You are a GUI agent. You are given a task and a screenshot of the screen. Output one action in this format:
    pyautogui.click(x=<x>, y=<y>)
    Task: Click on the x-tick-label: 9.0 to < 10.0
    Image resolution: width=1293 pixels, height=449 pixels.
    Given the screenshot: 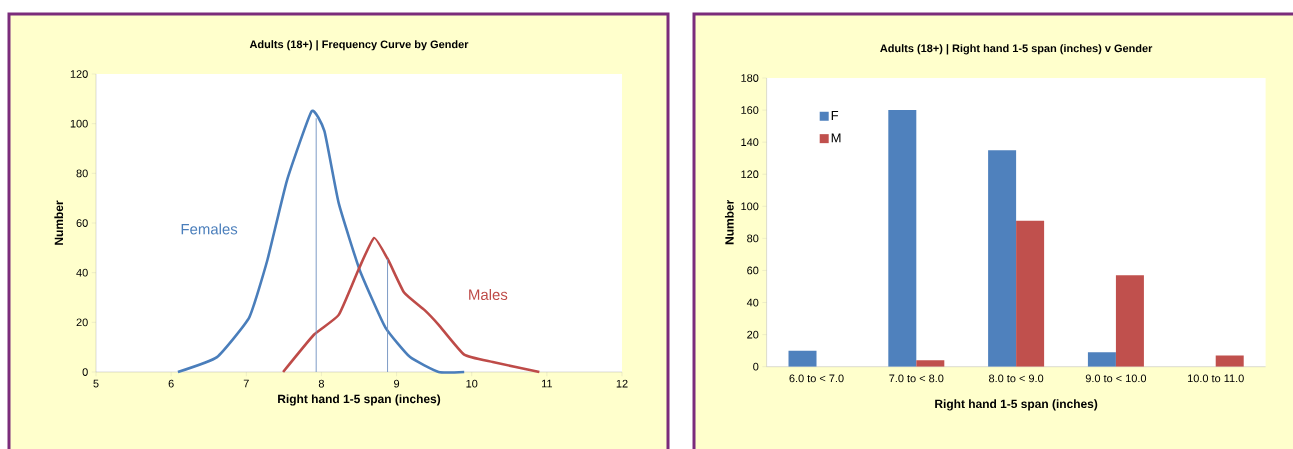 What is the action you would take?
    pyautogui.click(x=1116, y=378)
    